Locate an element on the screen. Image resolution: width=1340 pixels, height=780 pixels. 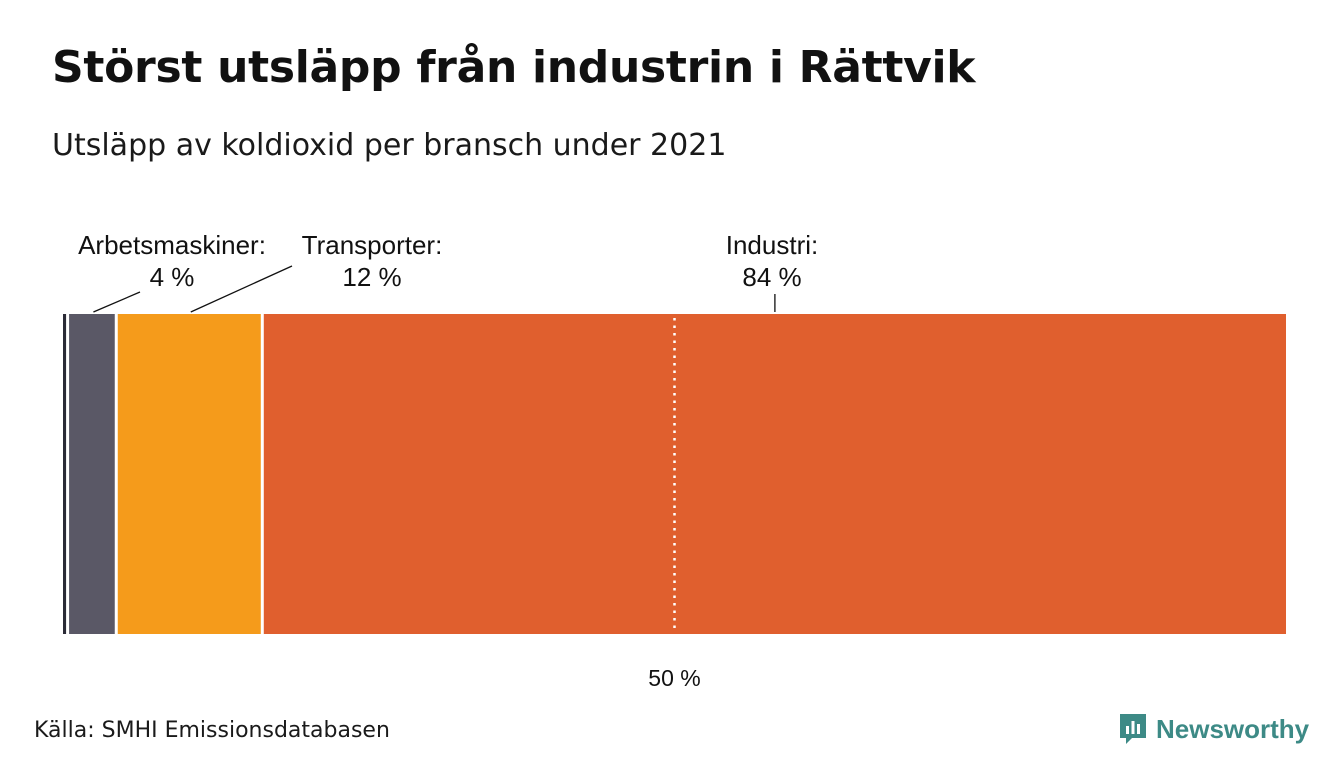
segment-value-transporter: 12 % is located at coordinates (371, 277).